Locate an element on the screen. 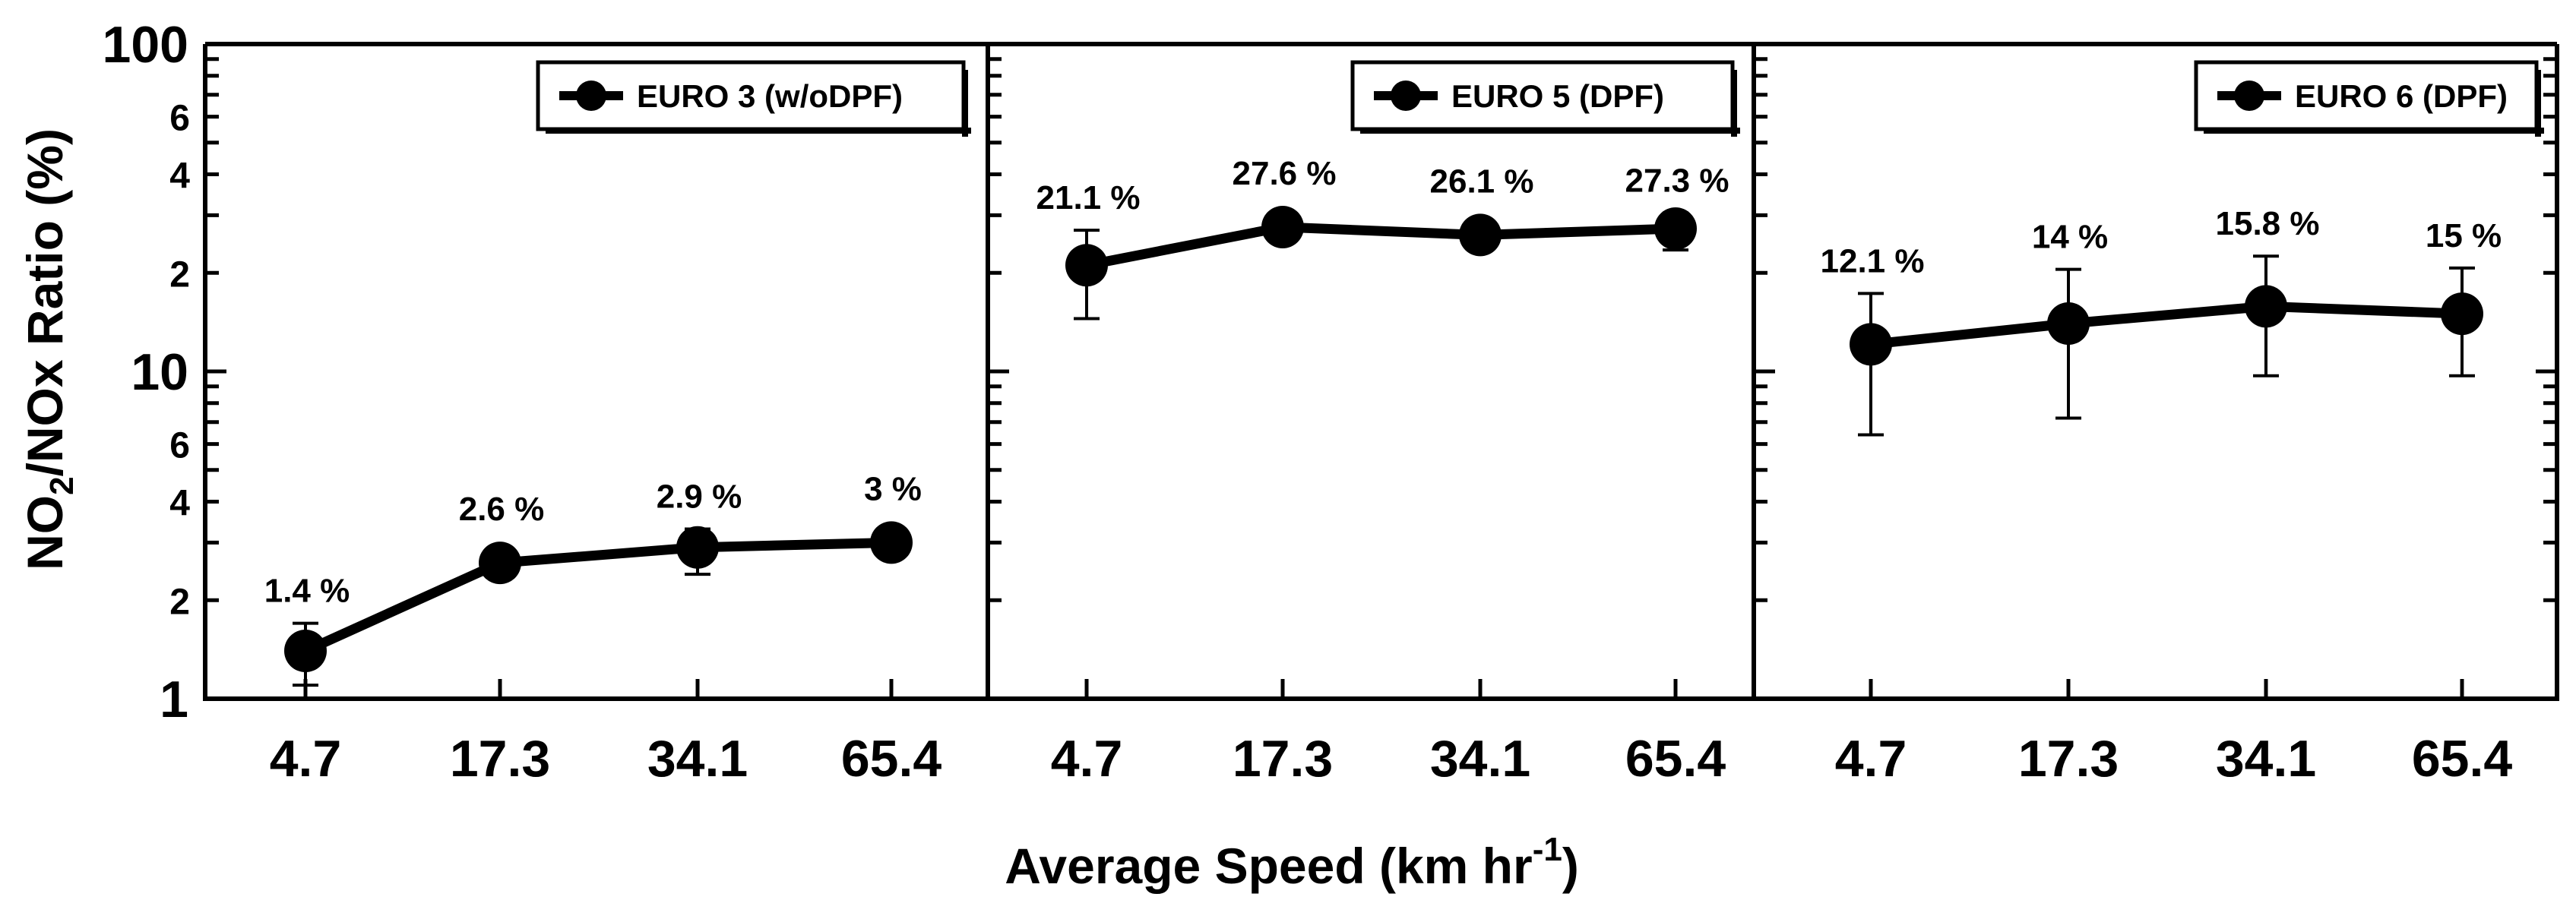  data-label-p2: 21.1 % is located at coordinates (1088, 198).